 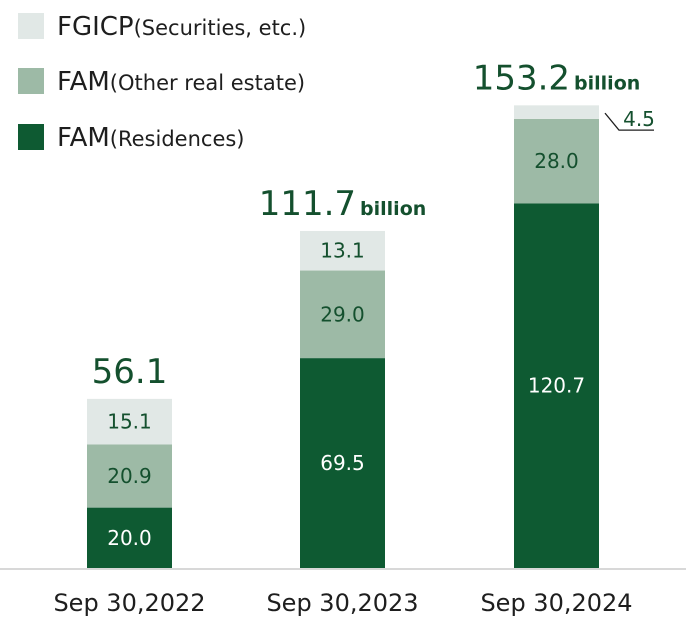 I want to click on total-value: 153.2, so click(x=521, y=78).